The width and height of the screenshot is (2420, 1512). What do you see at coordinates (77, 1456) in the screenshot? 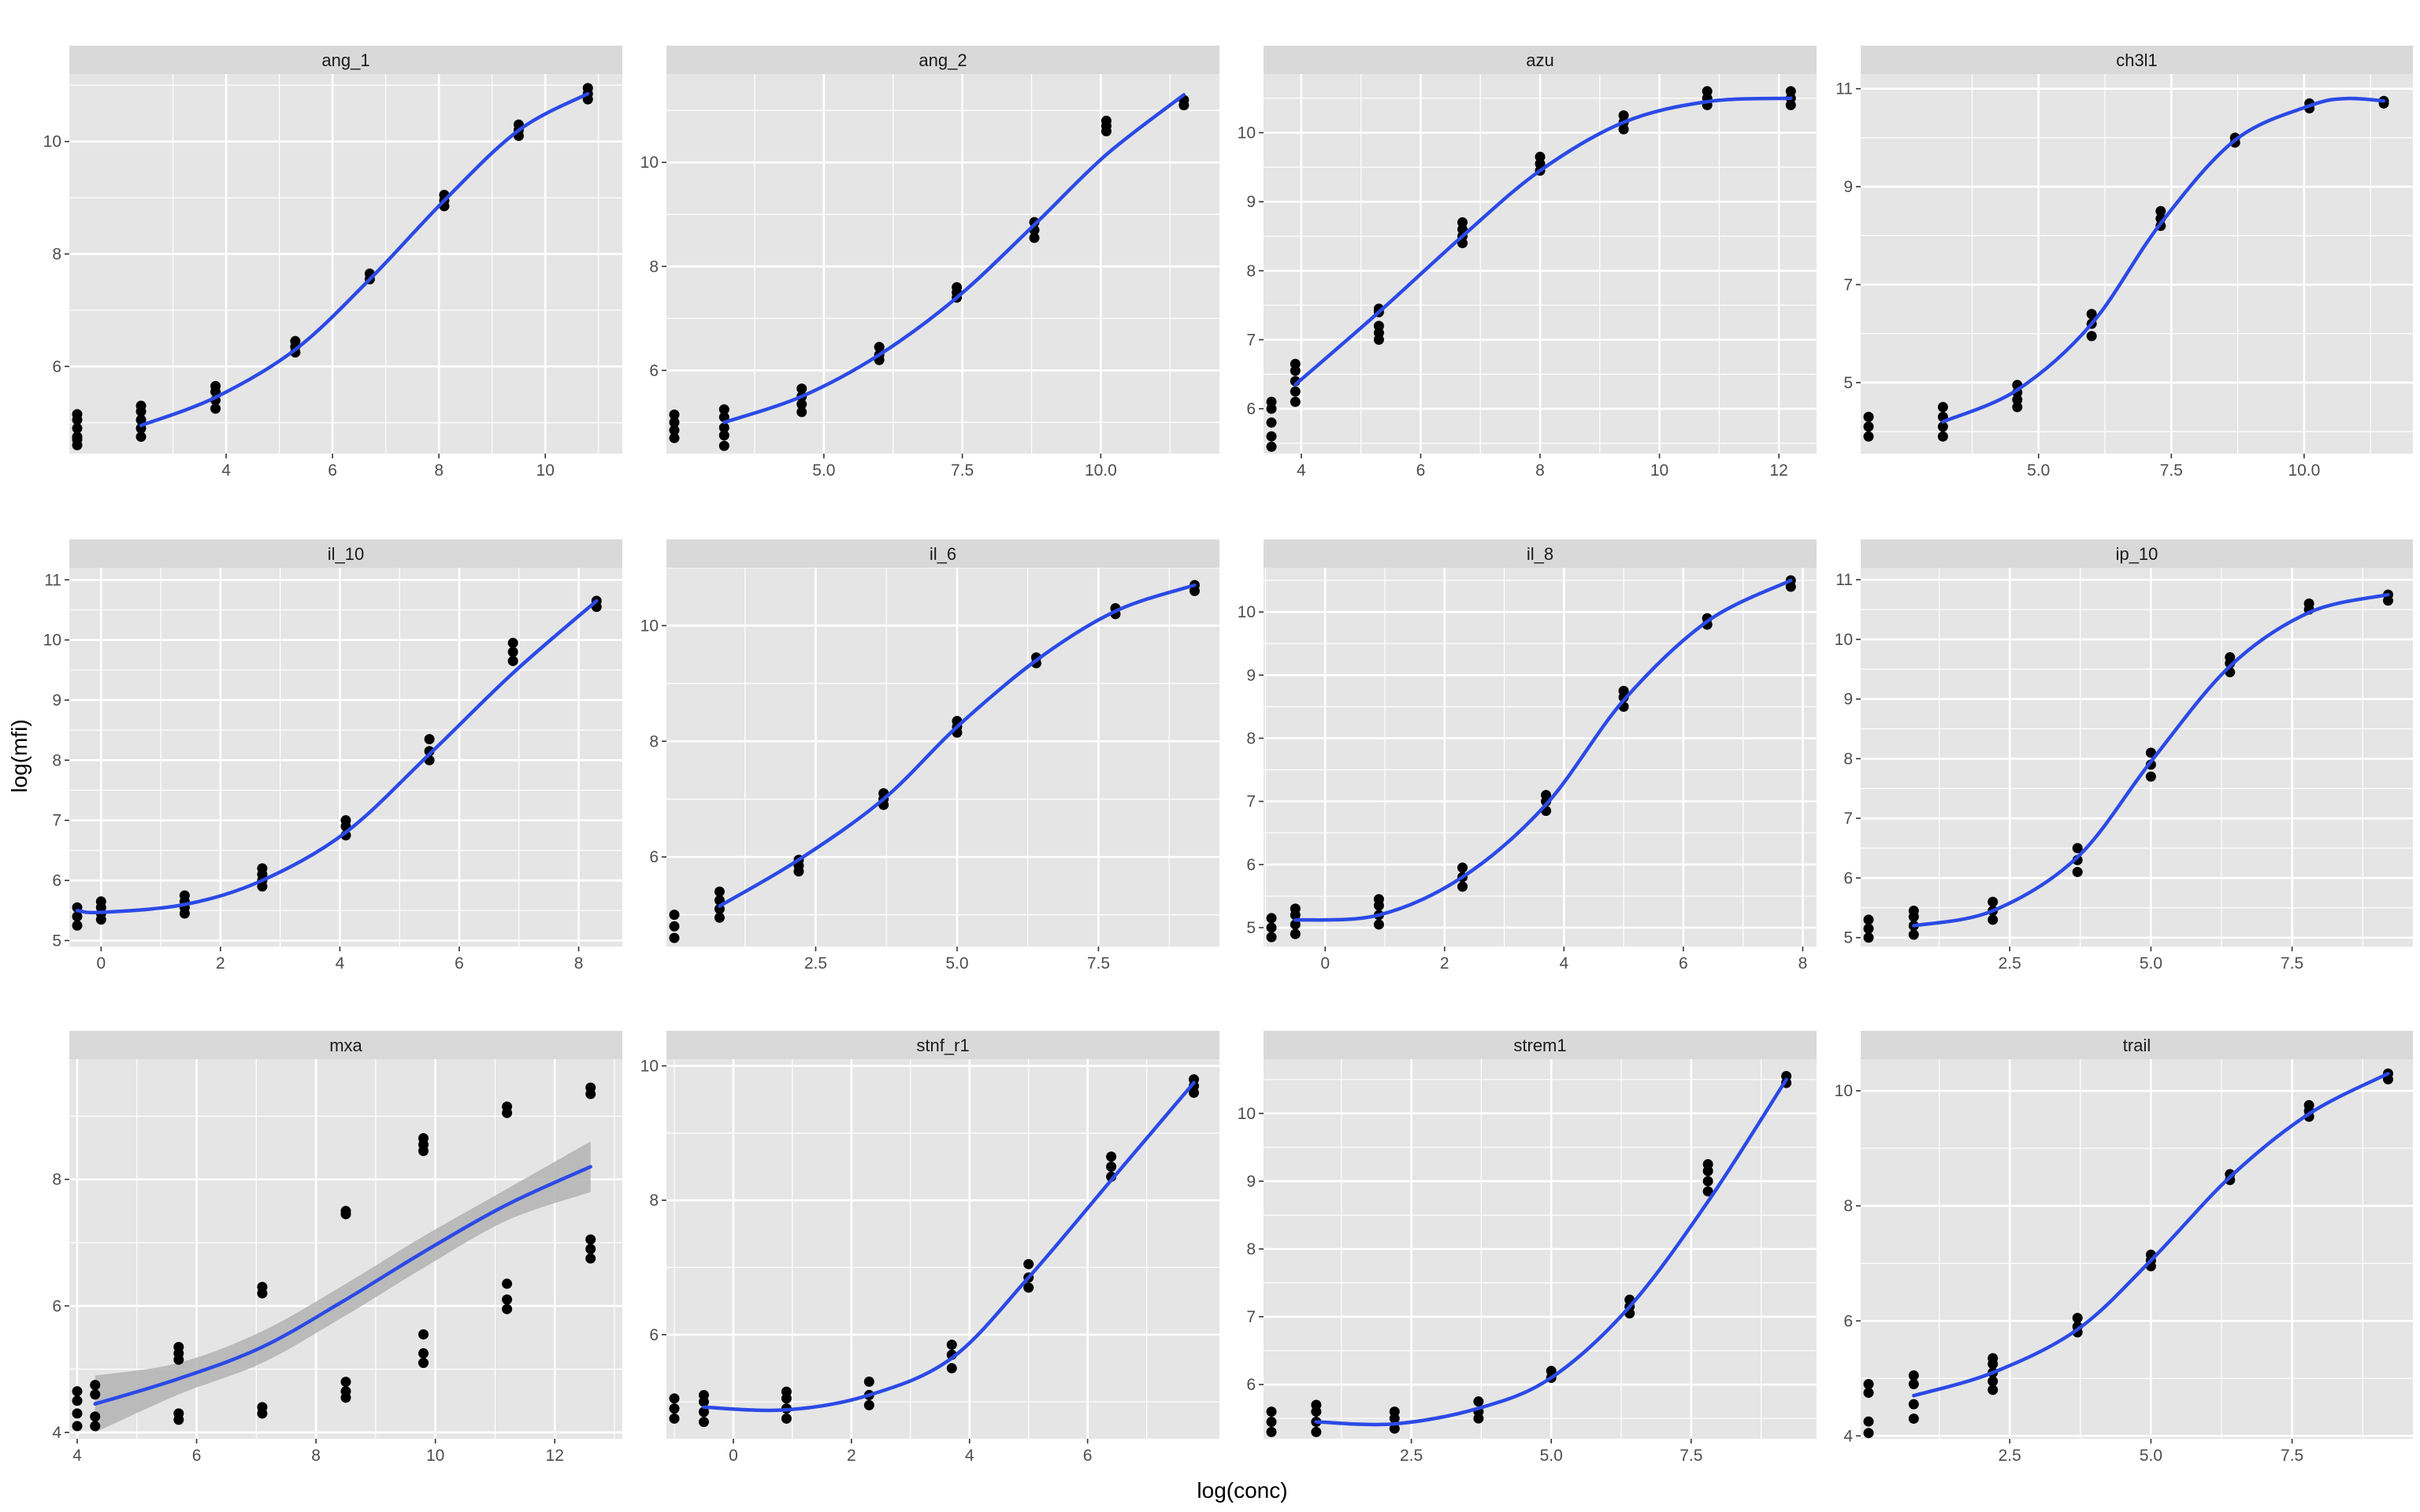
I see `x-tick-label: 4` at bounding box center [77, 1456].